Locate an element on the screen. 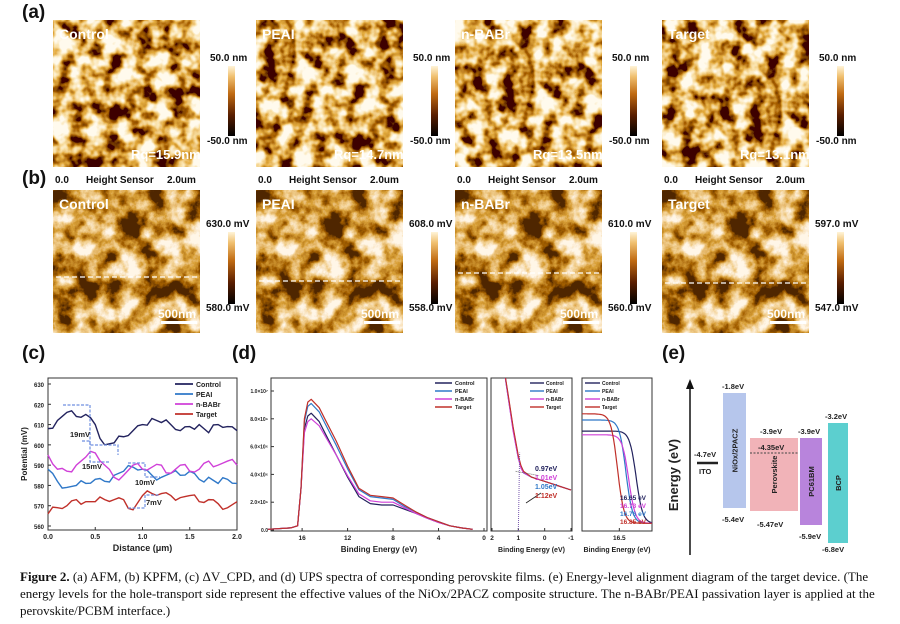 This screenshot has width=900, height=624. y-tick-label: 610 is located at coordinates (39, 427).